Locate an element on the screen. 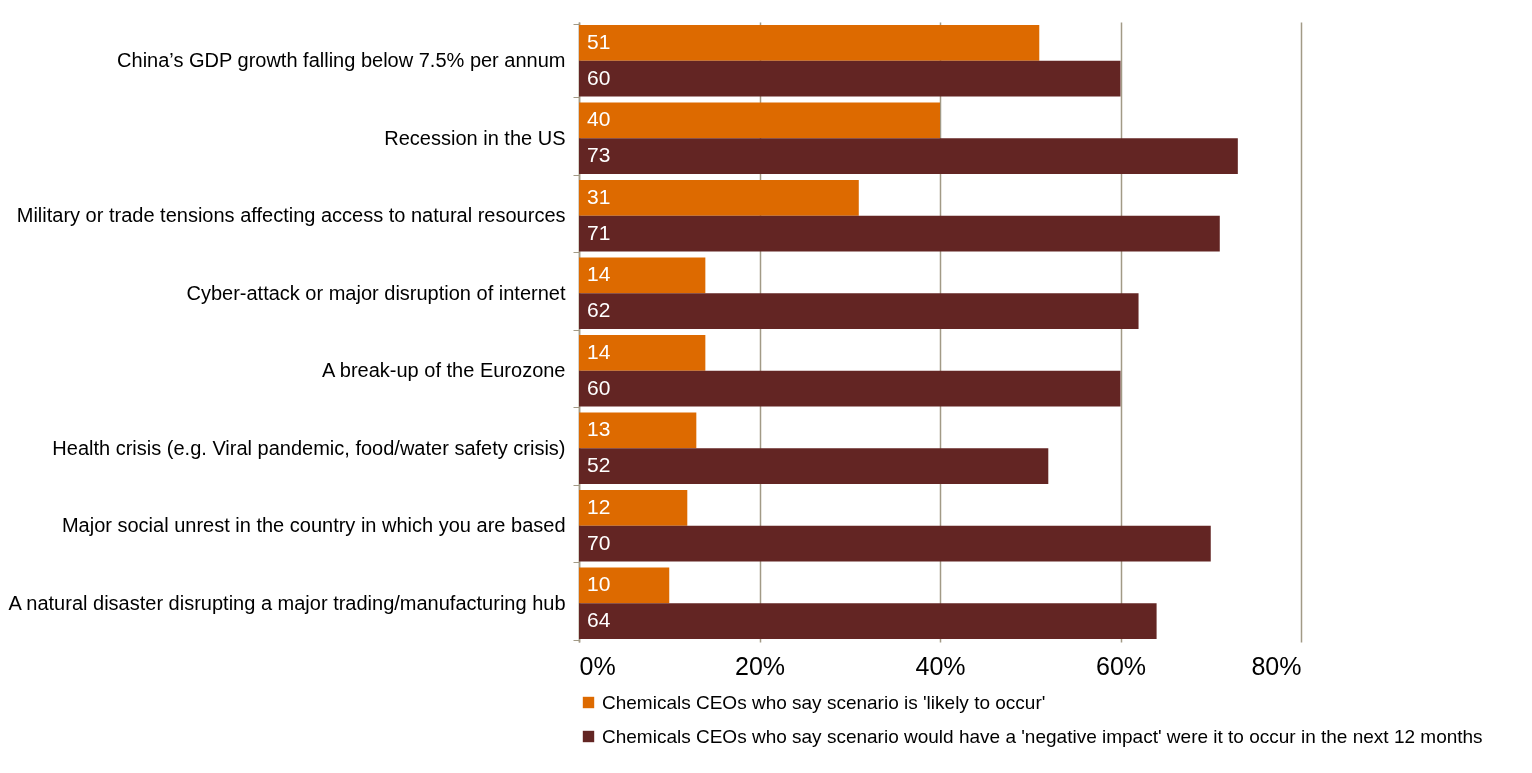  y-tick-label: Recession in the US is located at coordinates (475, 137).